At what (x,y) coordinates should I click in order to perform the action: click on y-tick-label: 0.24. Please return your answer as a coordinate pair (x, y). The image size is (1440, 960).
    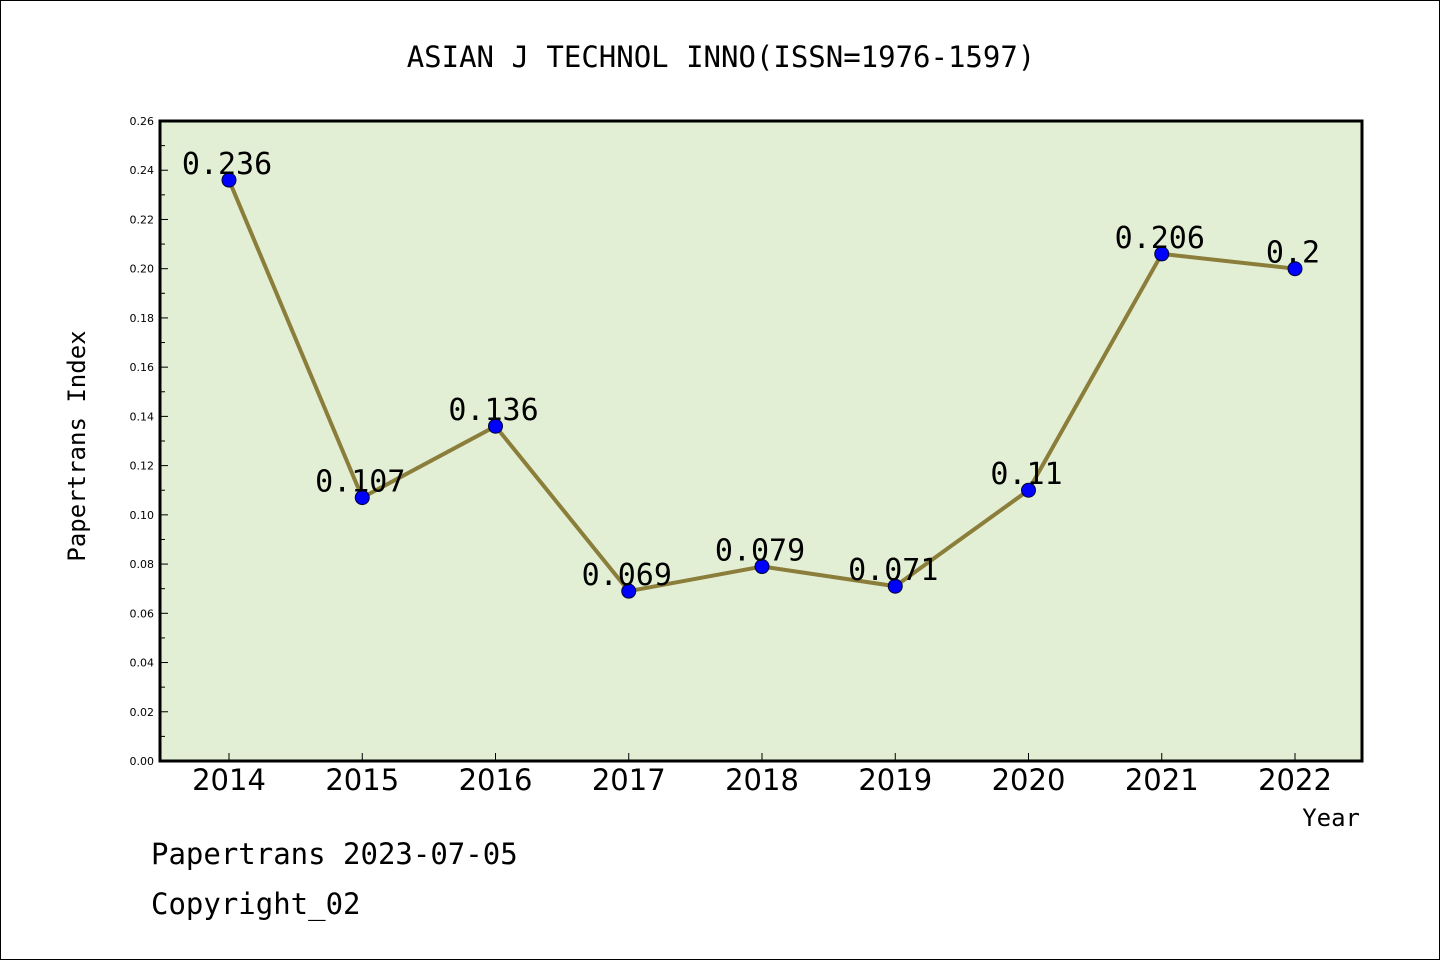
    Looking at the image, I should click on (142, 170).